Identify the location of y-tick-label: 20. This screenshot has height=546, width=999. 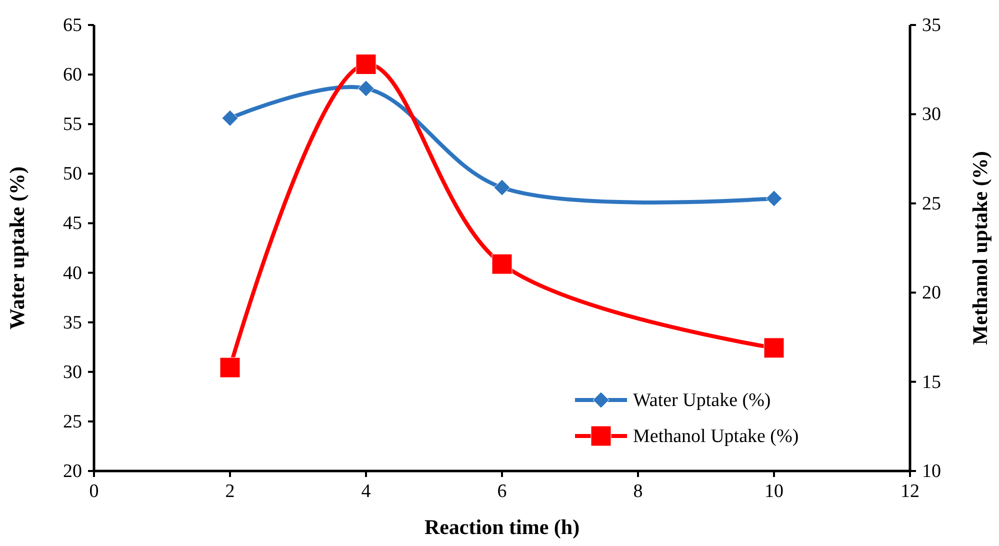
(72, 471).